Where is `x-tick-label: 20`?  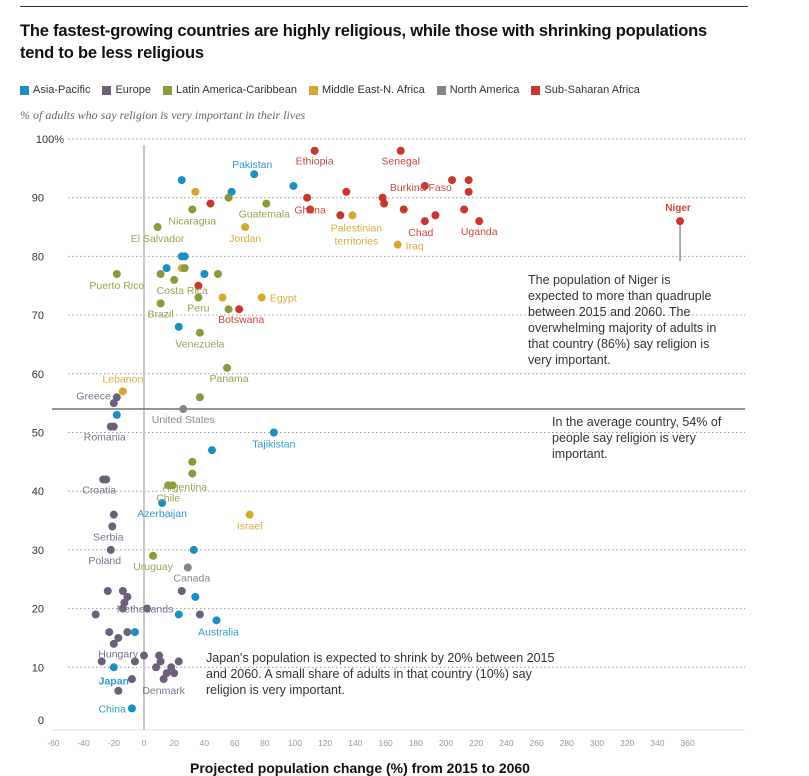 x-tick-label: 20 is located at coordinates (174, 743).